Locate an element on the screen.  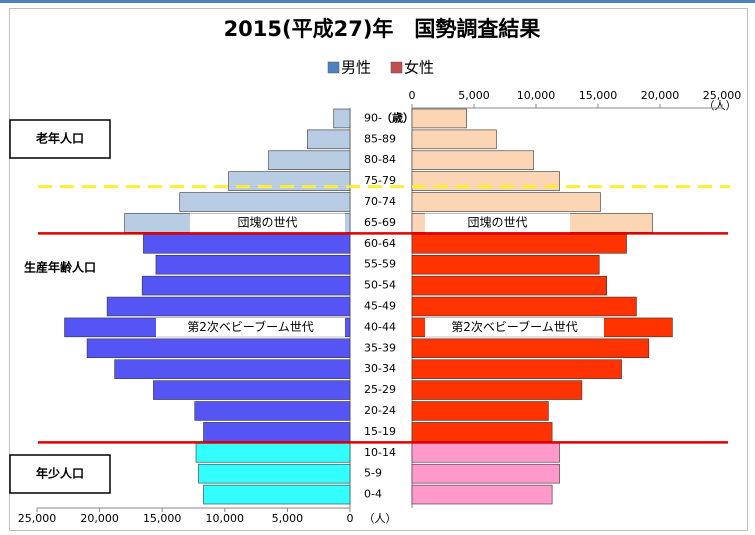
category-label: 55-59 is located at coordinates (380, 264).